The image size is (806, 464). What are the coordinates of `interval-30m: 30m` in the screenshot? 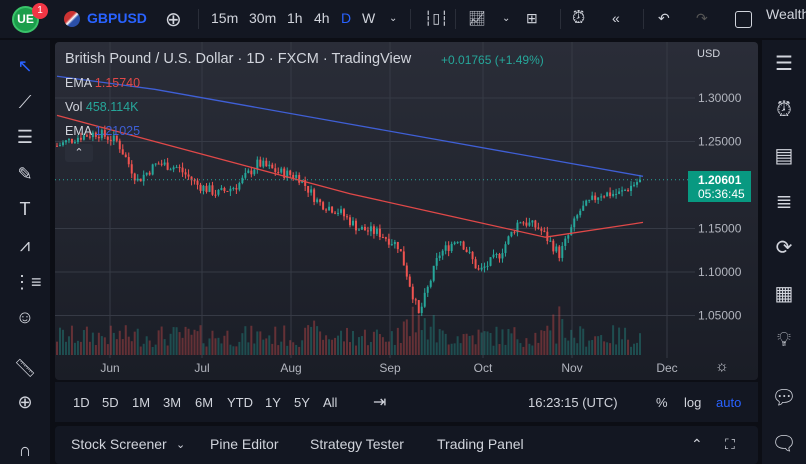 It's located at (263, 18).